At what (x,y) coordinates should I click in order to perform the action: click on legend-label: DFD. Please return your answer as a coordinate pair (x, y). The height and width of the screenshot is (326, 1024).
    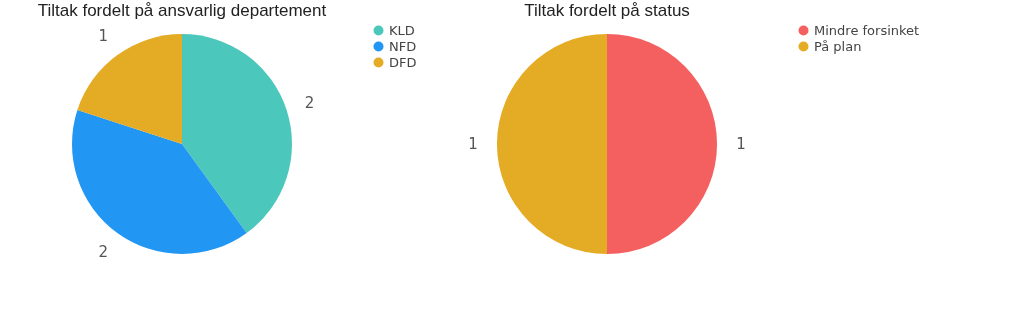
    Looking at the image, I should click on (403, 62).